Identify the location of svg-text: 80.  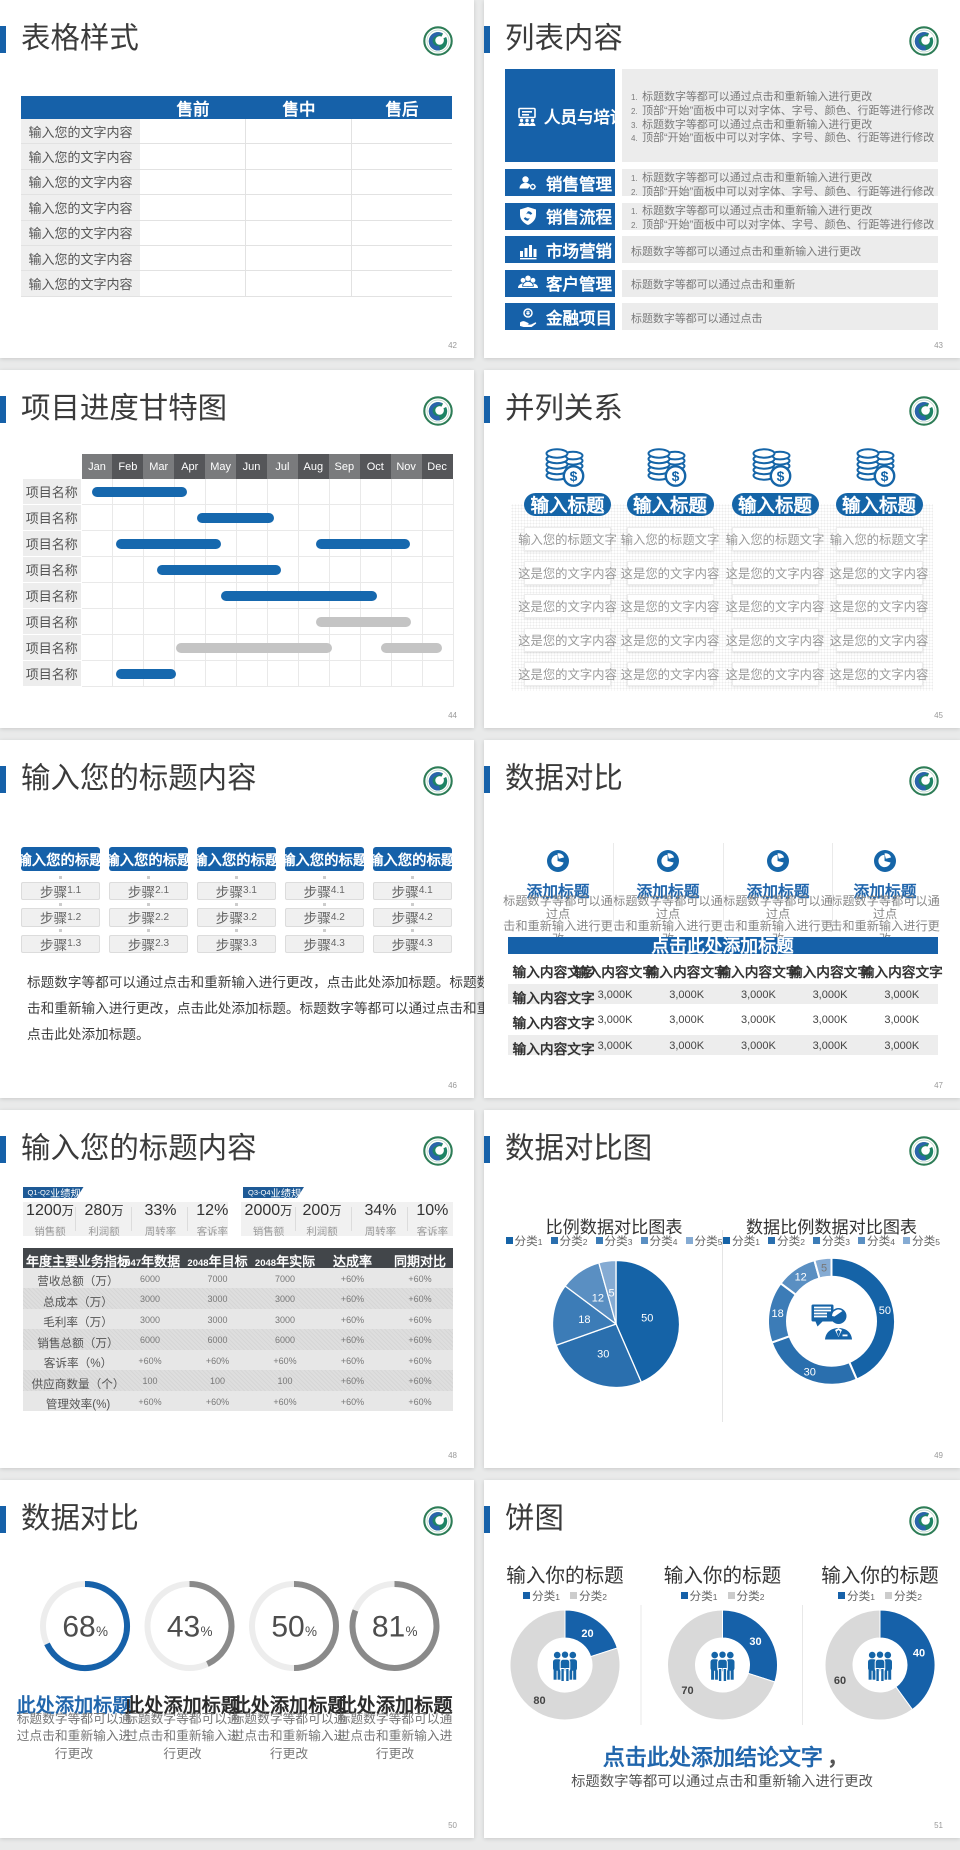
(539, 1701).